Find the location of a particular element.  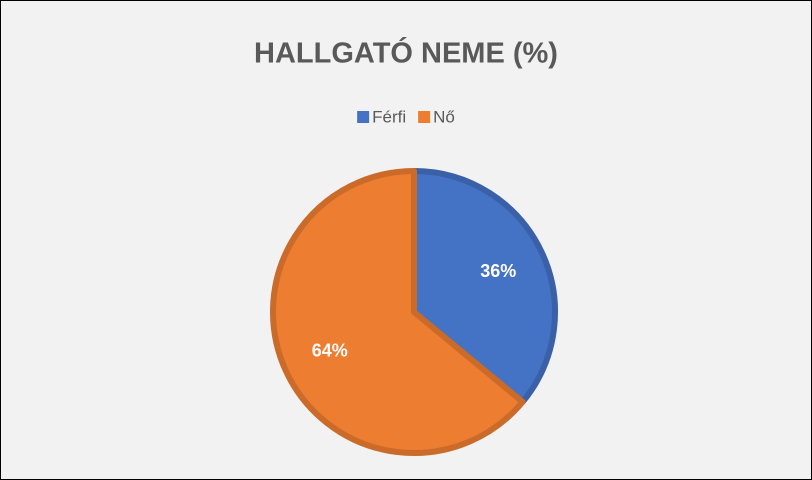

data-label: 64% is located at coordinates (330, 350).